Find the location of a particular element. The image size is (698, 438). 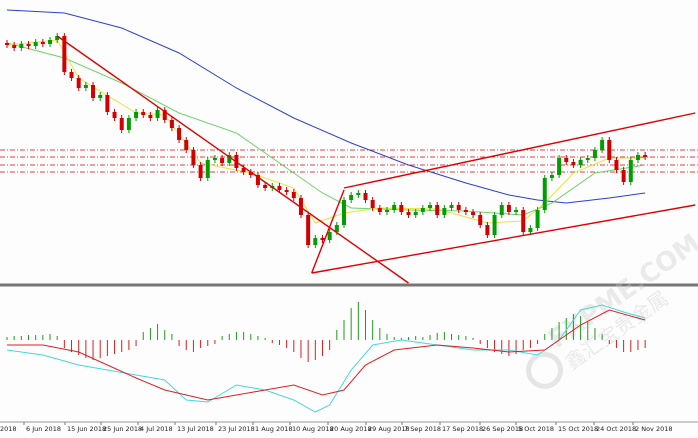

x-tick-label: 13 Jul 2018 is located at coordinates (195, 429).